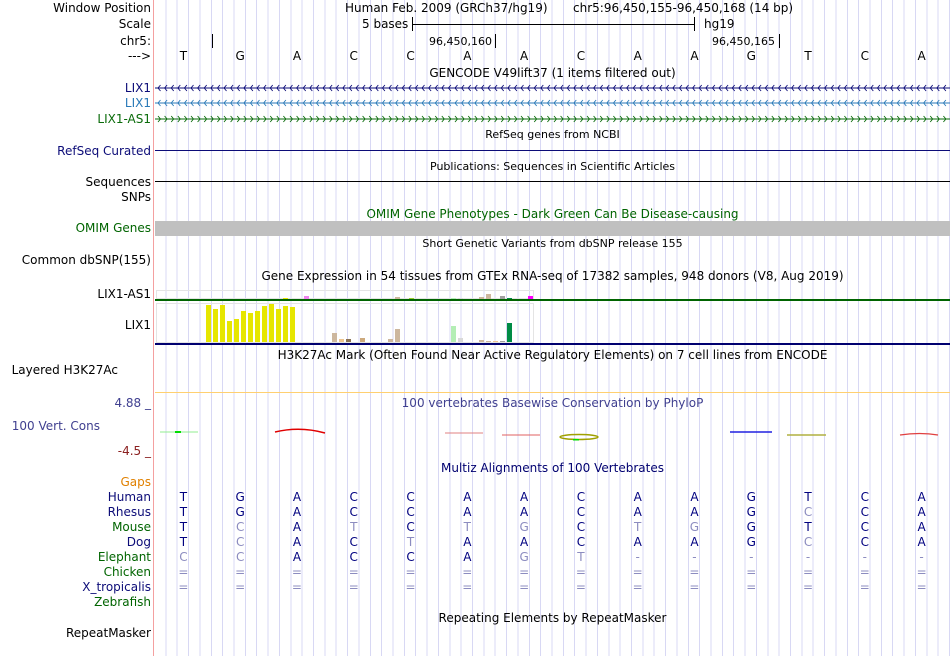  I want to click on label-omim-genes: OMIM Genes, so click(113, 228).